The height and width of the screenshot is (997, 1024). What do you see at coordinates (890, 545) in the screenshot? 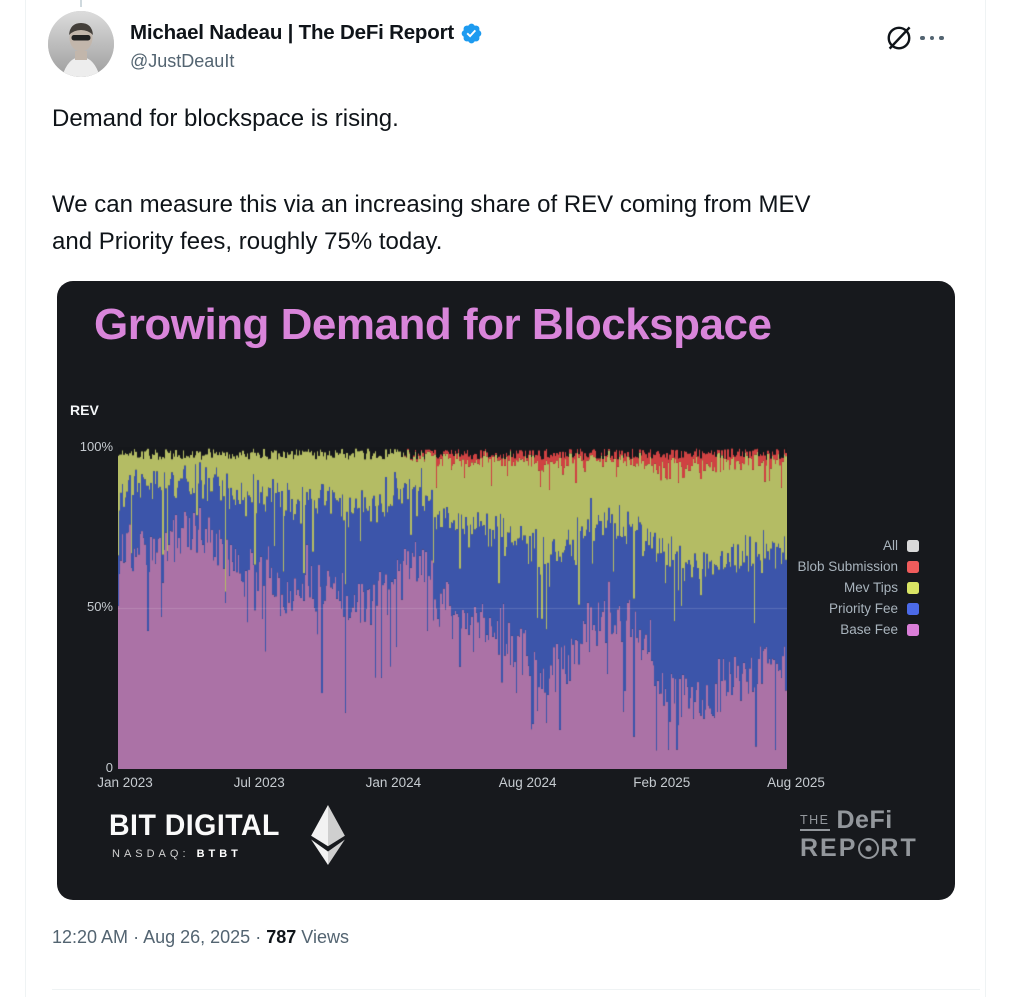
I see `legend-label: All` at bounding box center [890, 545].